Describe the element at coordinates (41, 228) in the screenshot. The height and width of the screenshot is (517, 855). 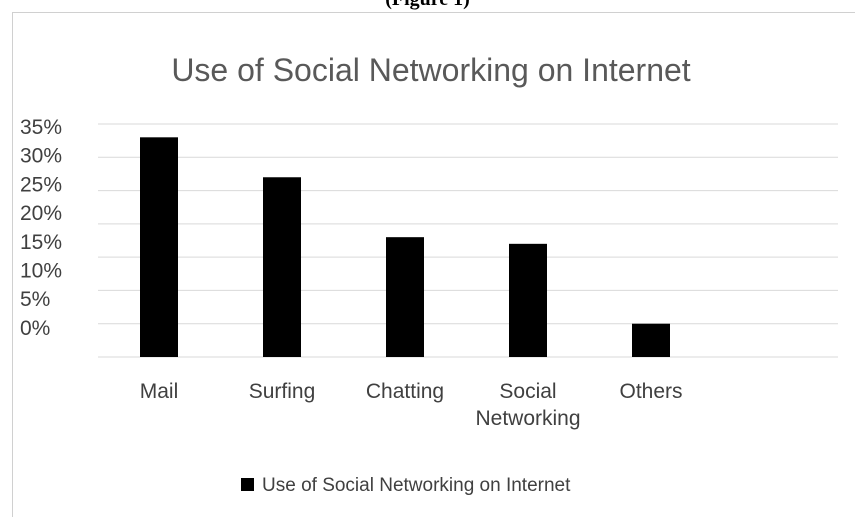
I see `y-axis-tick-labels: 35% 30% 25% 20% 15% 10% 5% 0%` at that location.